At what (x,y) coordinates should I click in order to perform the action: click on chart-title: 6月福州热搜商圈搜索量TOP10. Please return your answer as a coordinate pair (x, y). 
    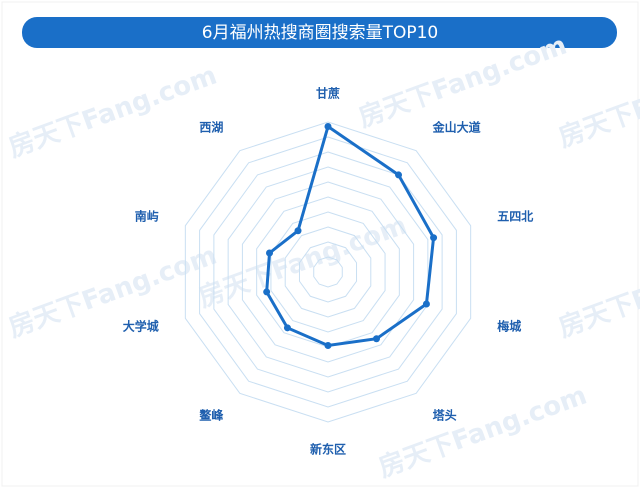
    Looking at the image, I should click on (320, 33).